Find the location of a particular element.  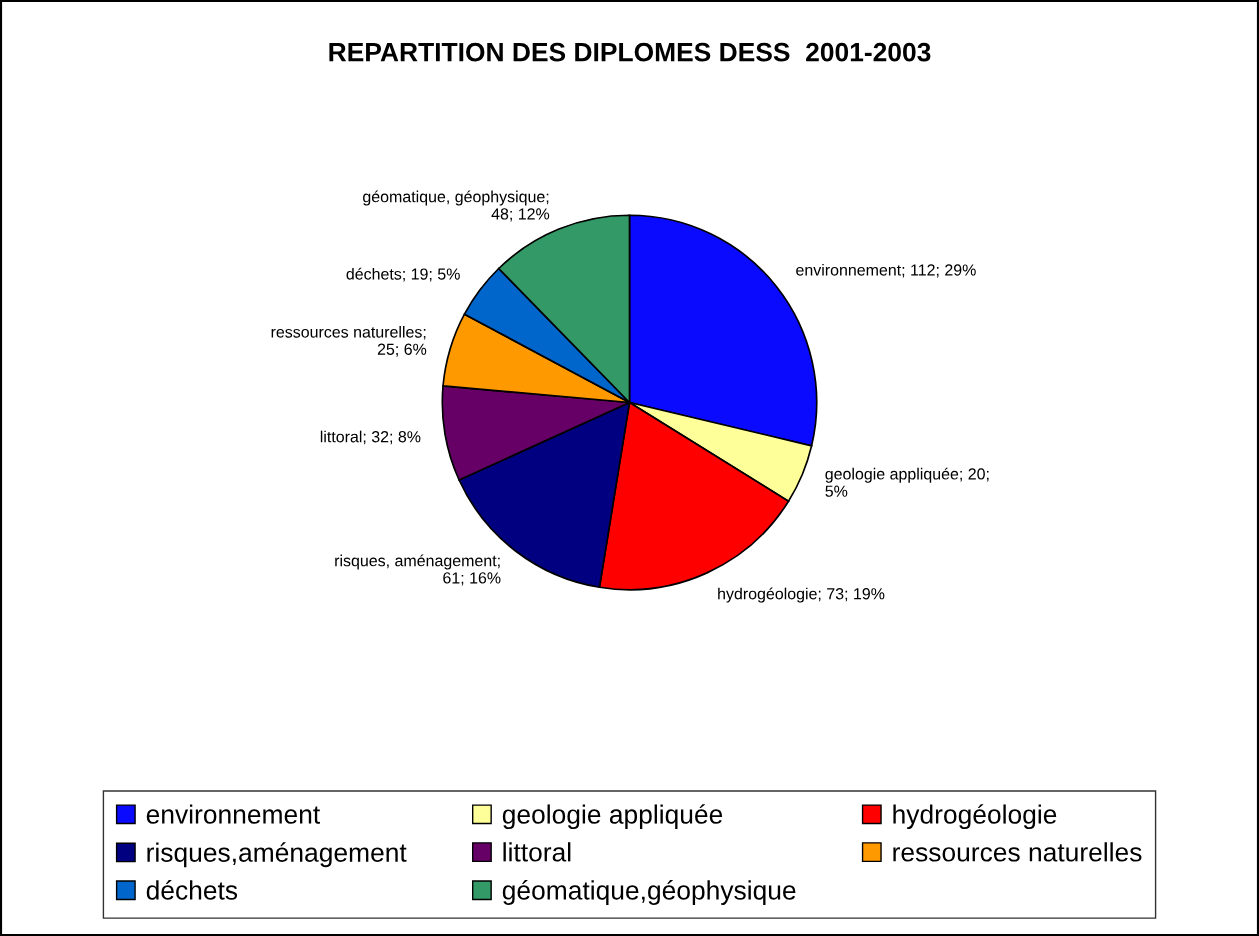

data-label: geologie appliquée; 20; 5% is located at coordinates (907, 482).